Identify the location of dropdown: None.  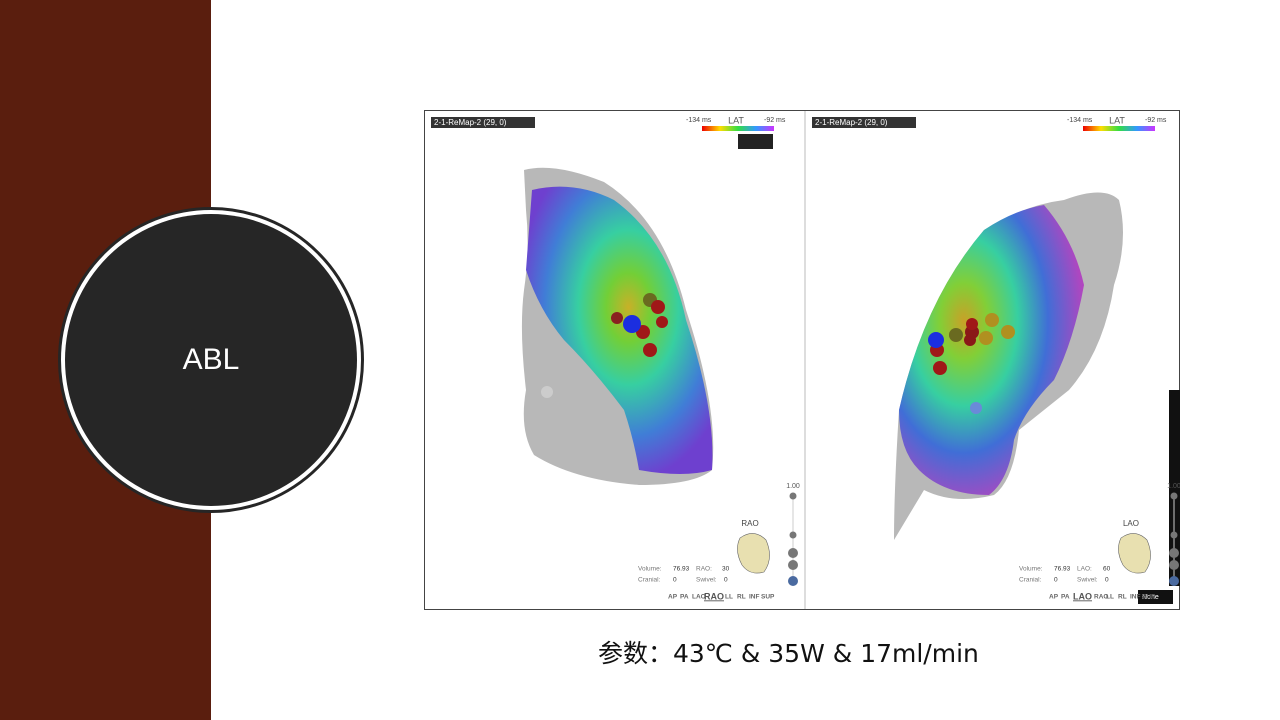
(1150, 597).